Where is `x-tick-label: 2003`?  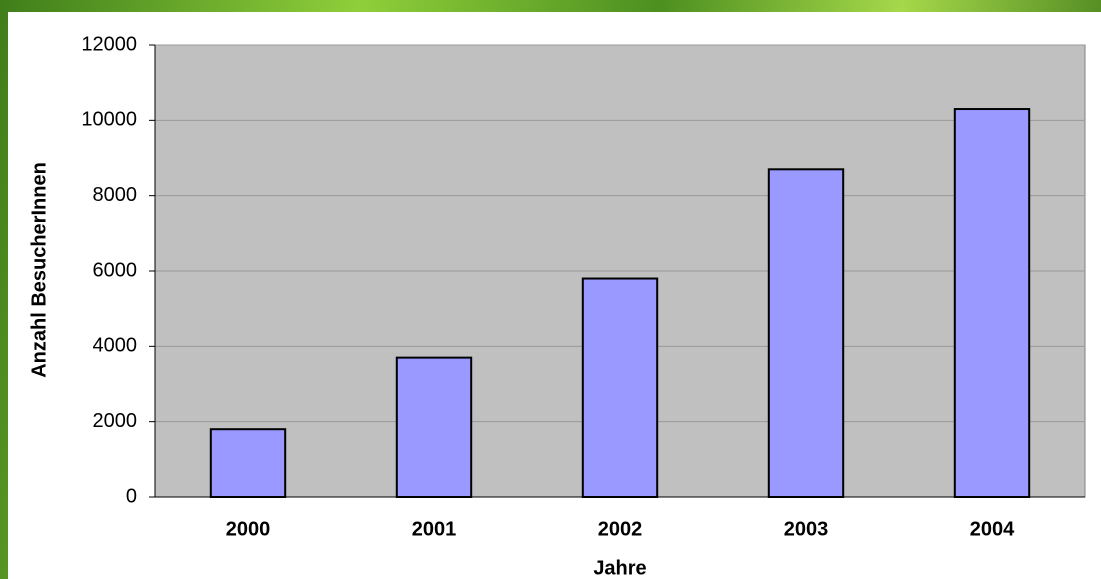 x-tick-label: 2003 is located at coordinates (806, 529).